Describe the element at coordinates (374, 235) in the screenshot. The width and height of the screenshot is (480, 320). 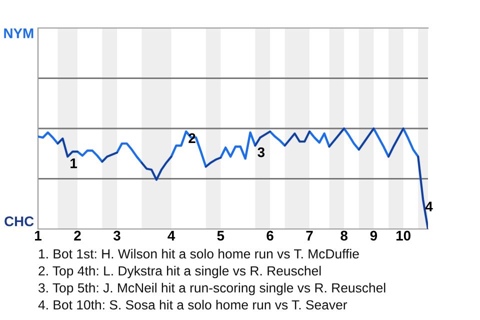
I see `x-tick-label: 9` at that location.